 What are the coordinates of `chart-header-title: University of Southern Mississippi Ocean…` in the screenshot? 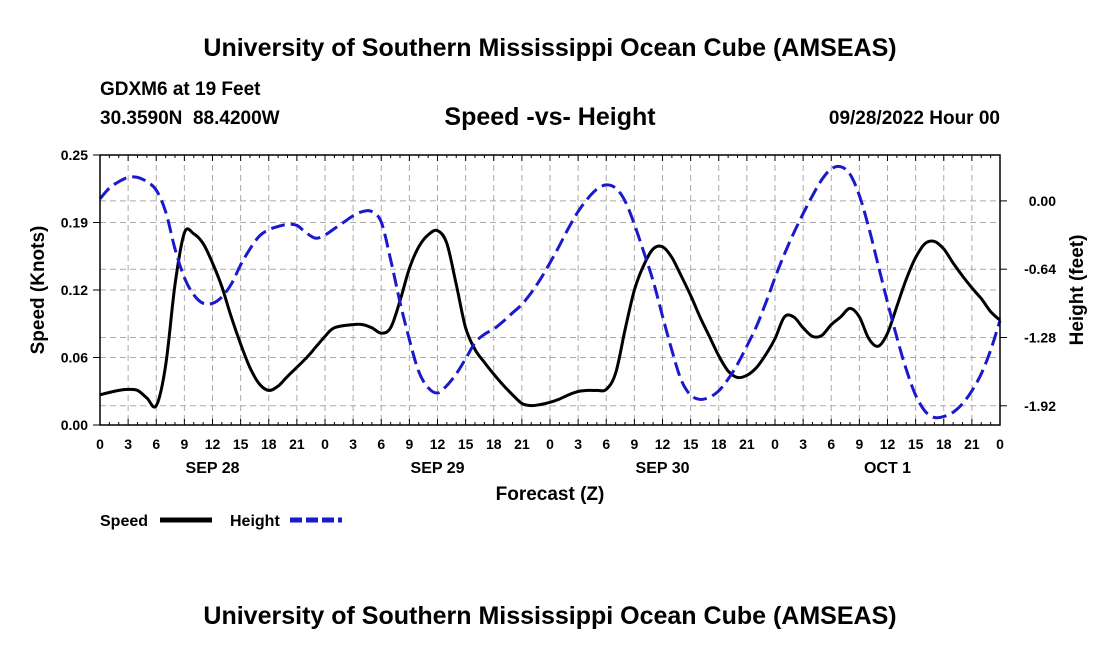 It's located at (549, 48).